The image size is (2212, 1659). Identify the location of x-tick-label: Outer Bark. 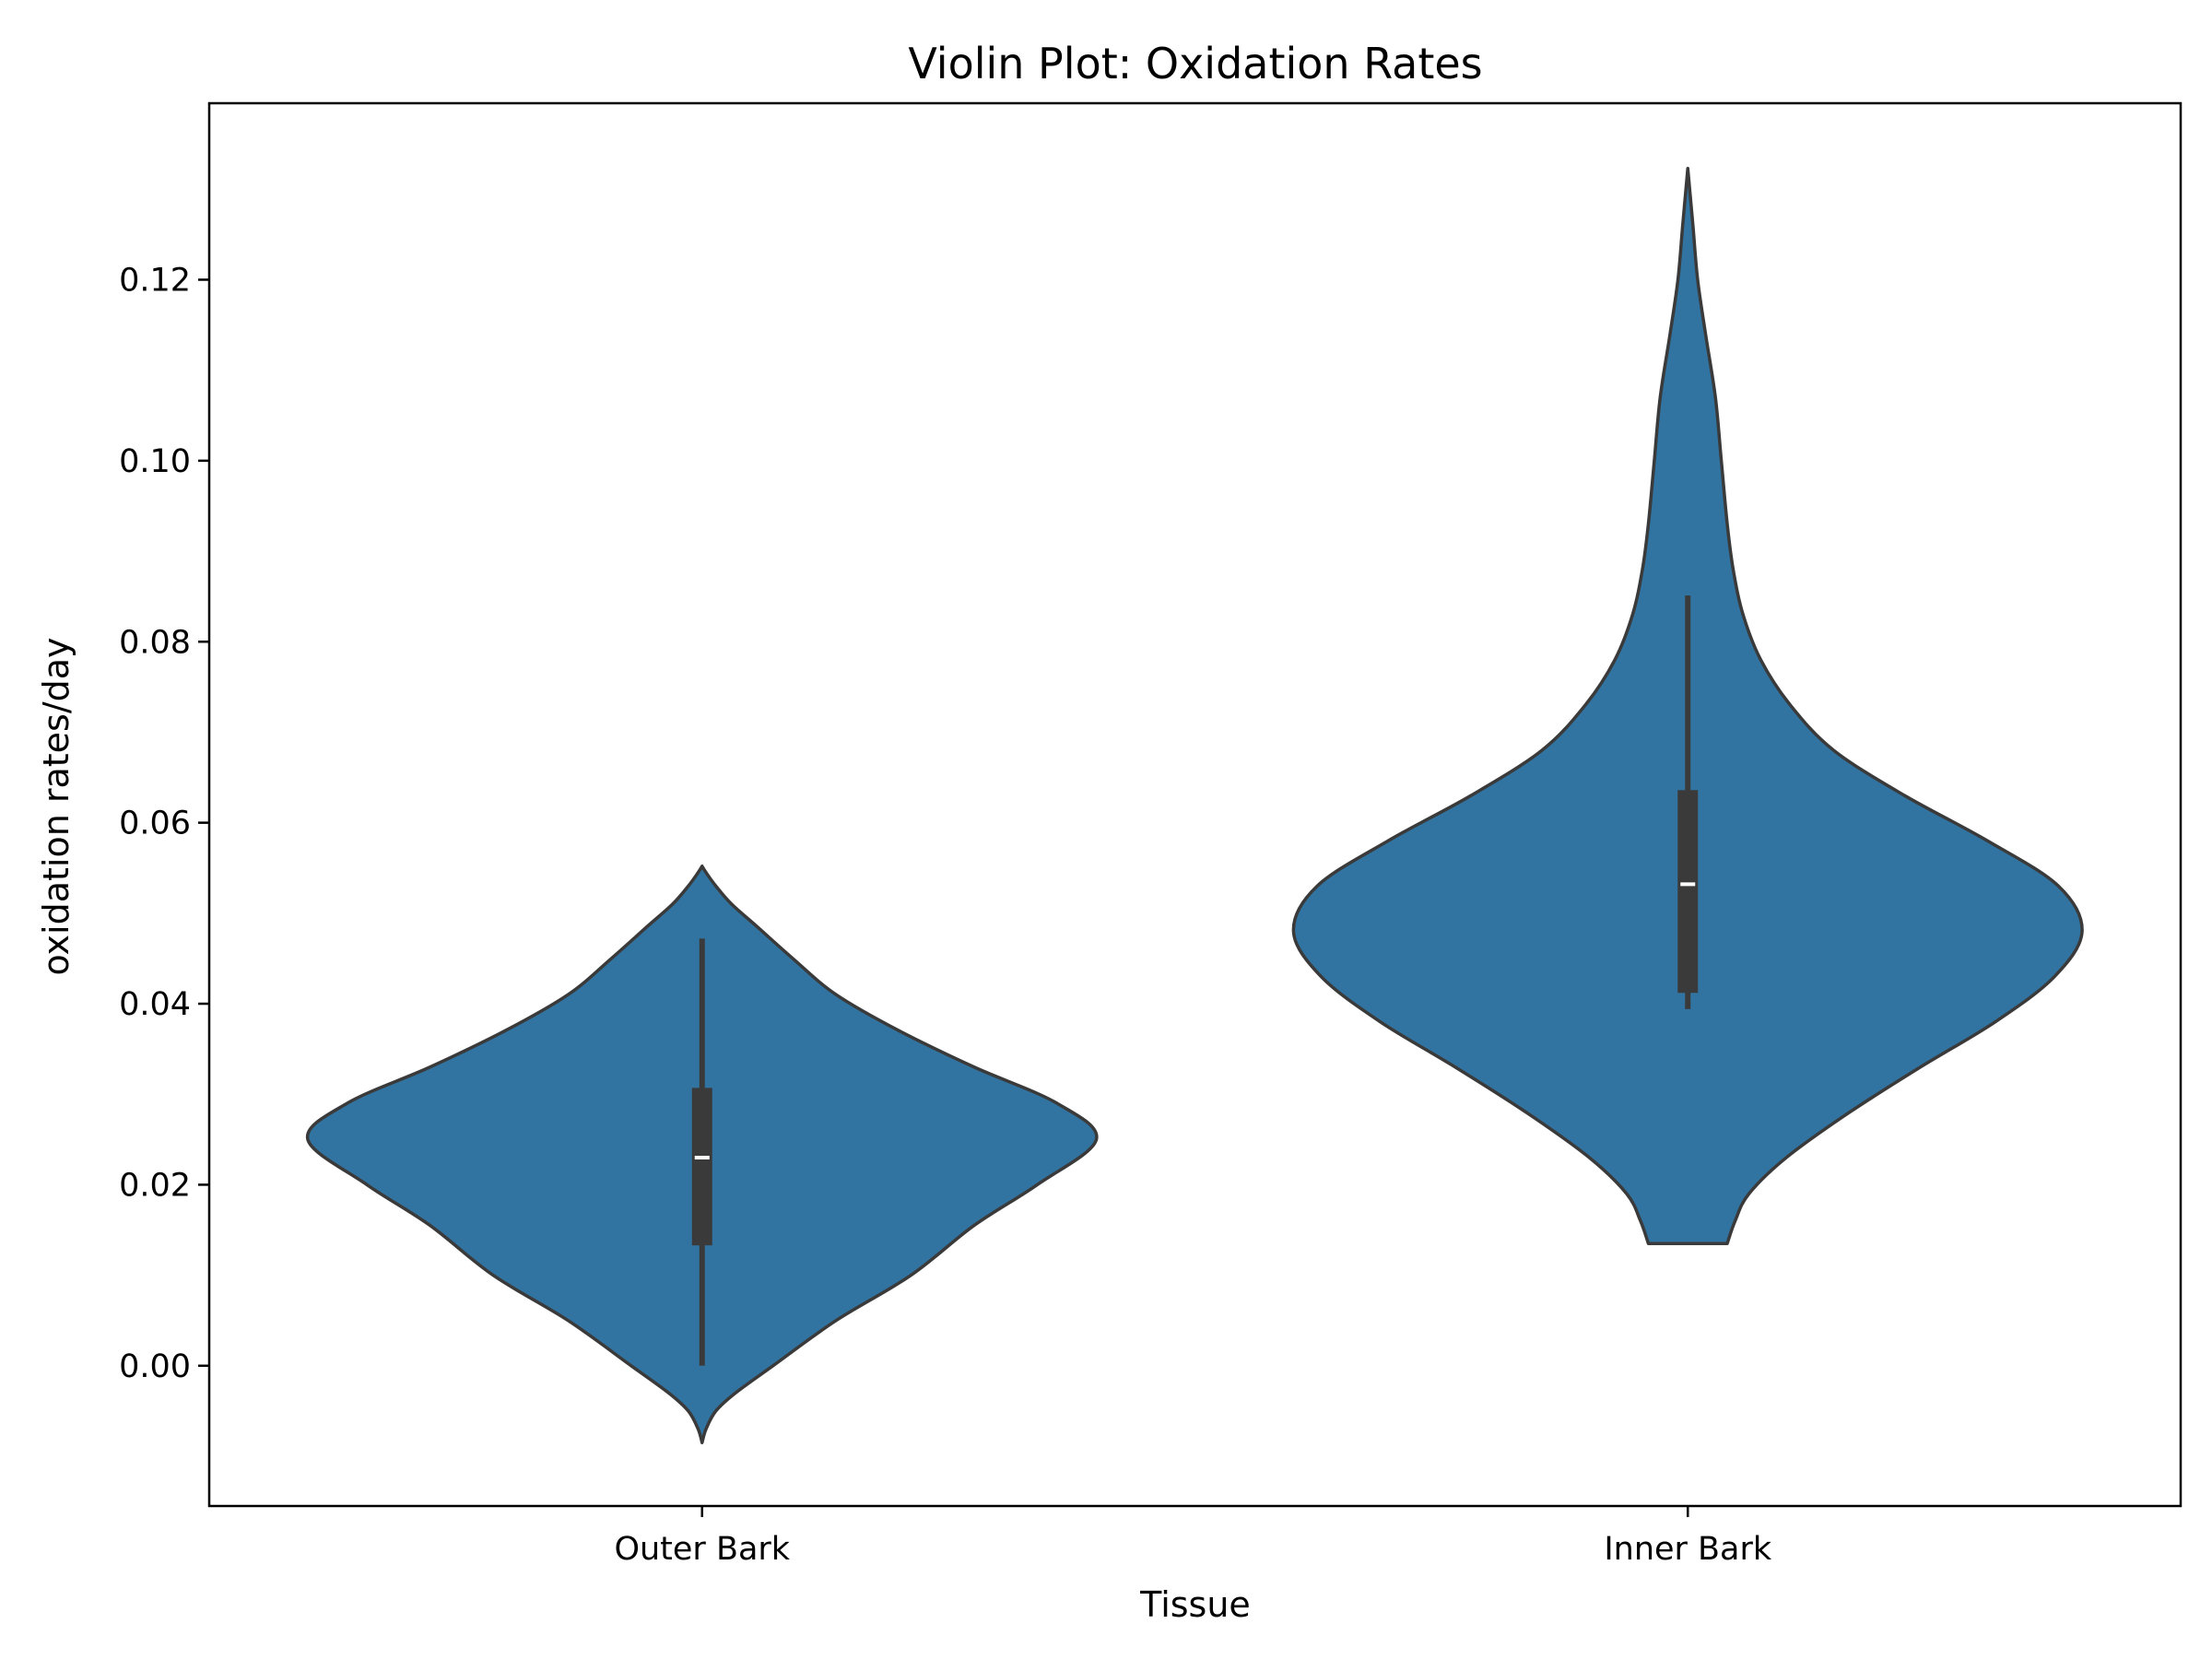
(702, 1549).